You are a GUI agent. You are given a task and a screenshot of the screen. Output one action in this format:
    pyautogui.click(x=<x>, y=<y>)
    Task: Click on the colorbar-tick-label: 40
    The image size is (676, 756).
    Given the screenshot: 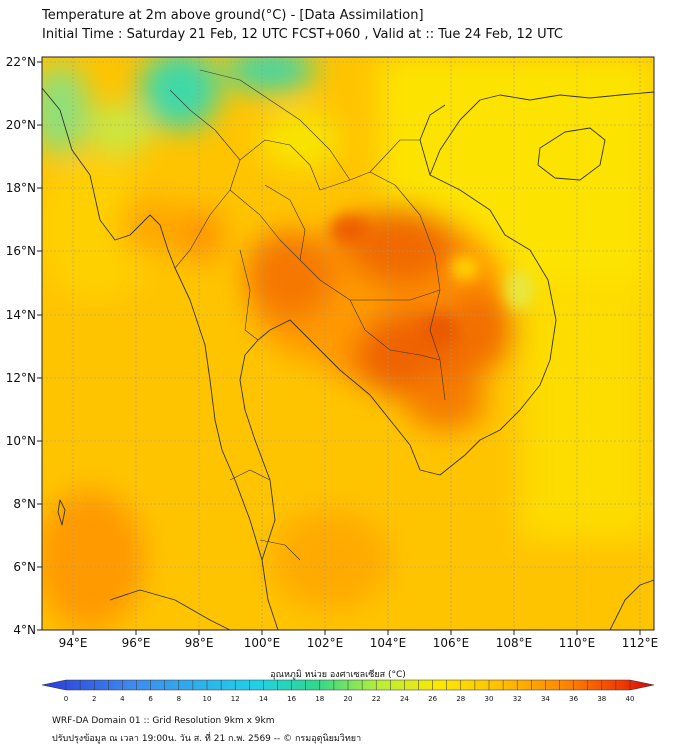 What is the action you would take?
    pyautogui.click(x=630, y=699)
    